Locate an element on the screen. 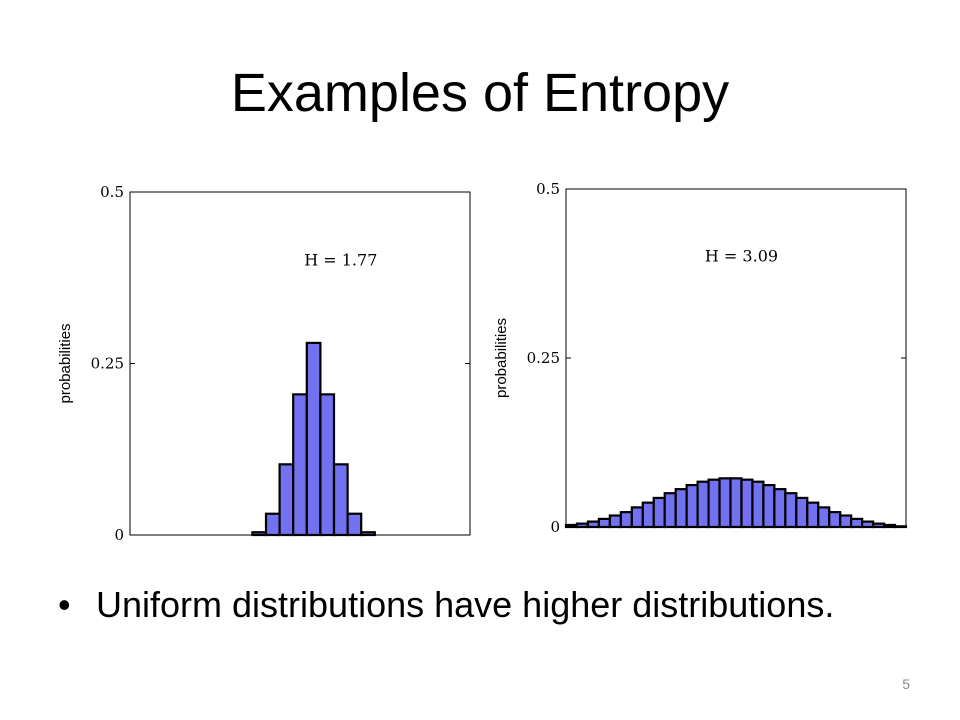 Image resolution: width=960 pixels, height=720 pixels. chart-right-ytick-label: 0.25 is located at coordinates (543, 358).